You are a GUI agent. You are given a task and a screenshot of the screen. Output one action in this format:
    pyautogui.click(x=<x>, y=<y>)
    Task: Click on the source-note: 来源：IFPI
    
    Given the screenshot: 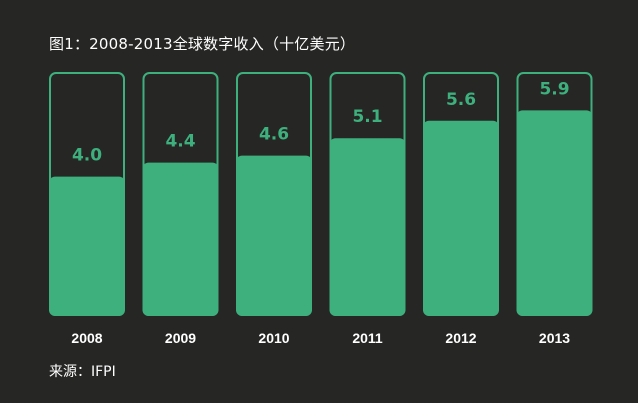 What is the action you would take?
    pyautogui.click(x=82, y=372)
    